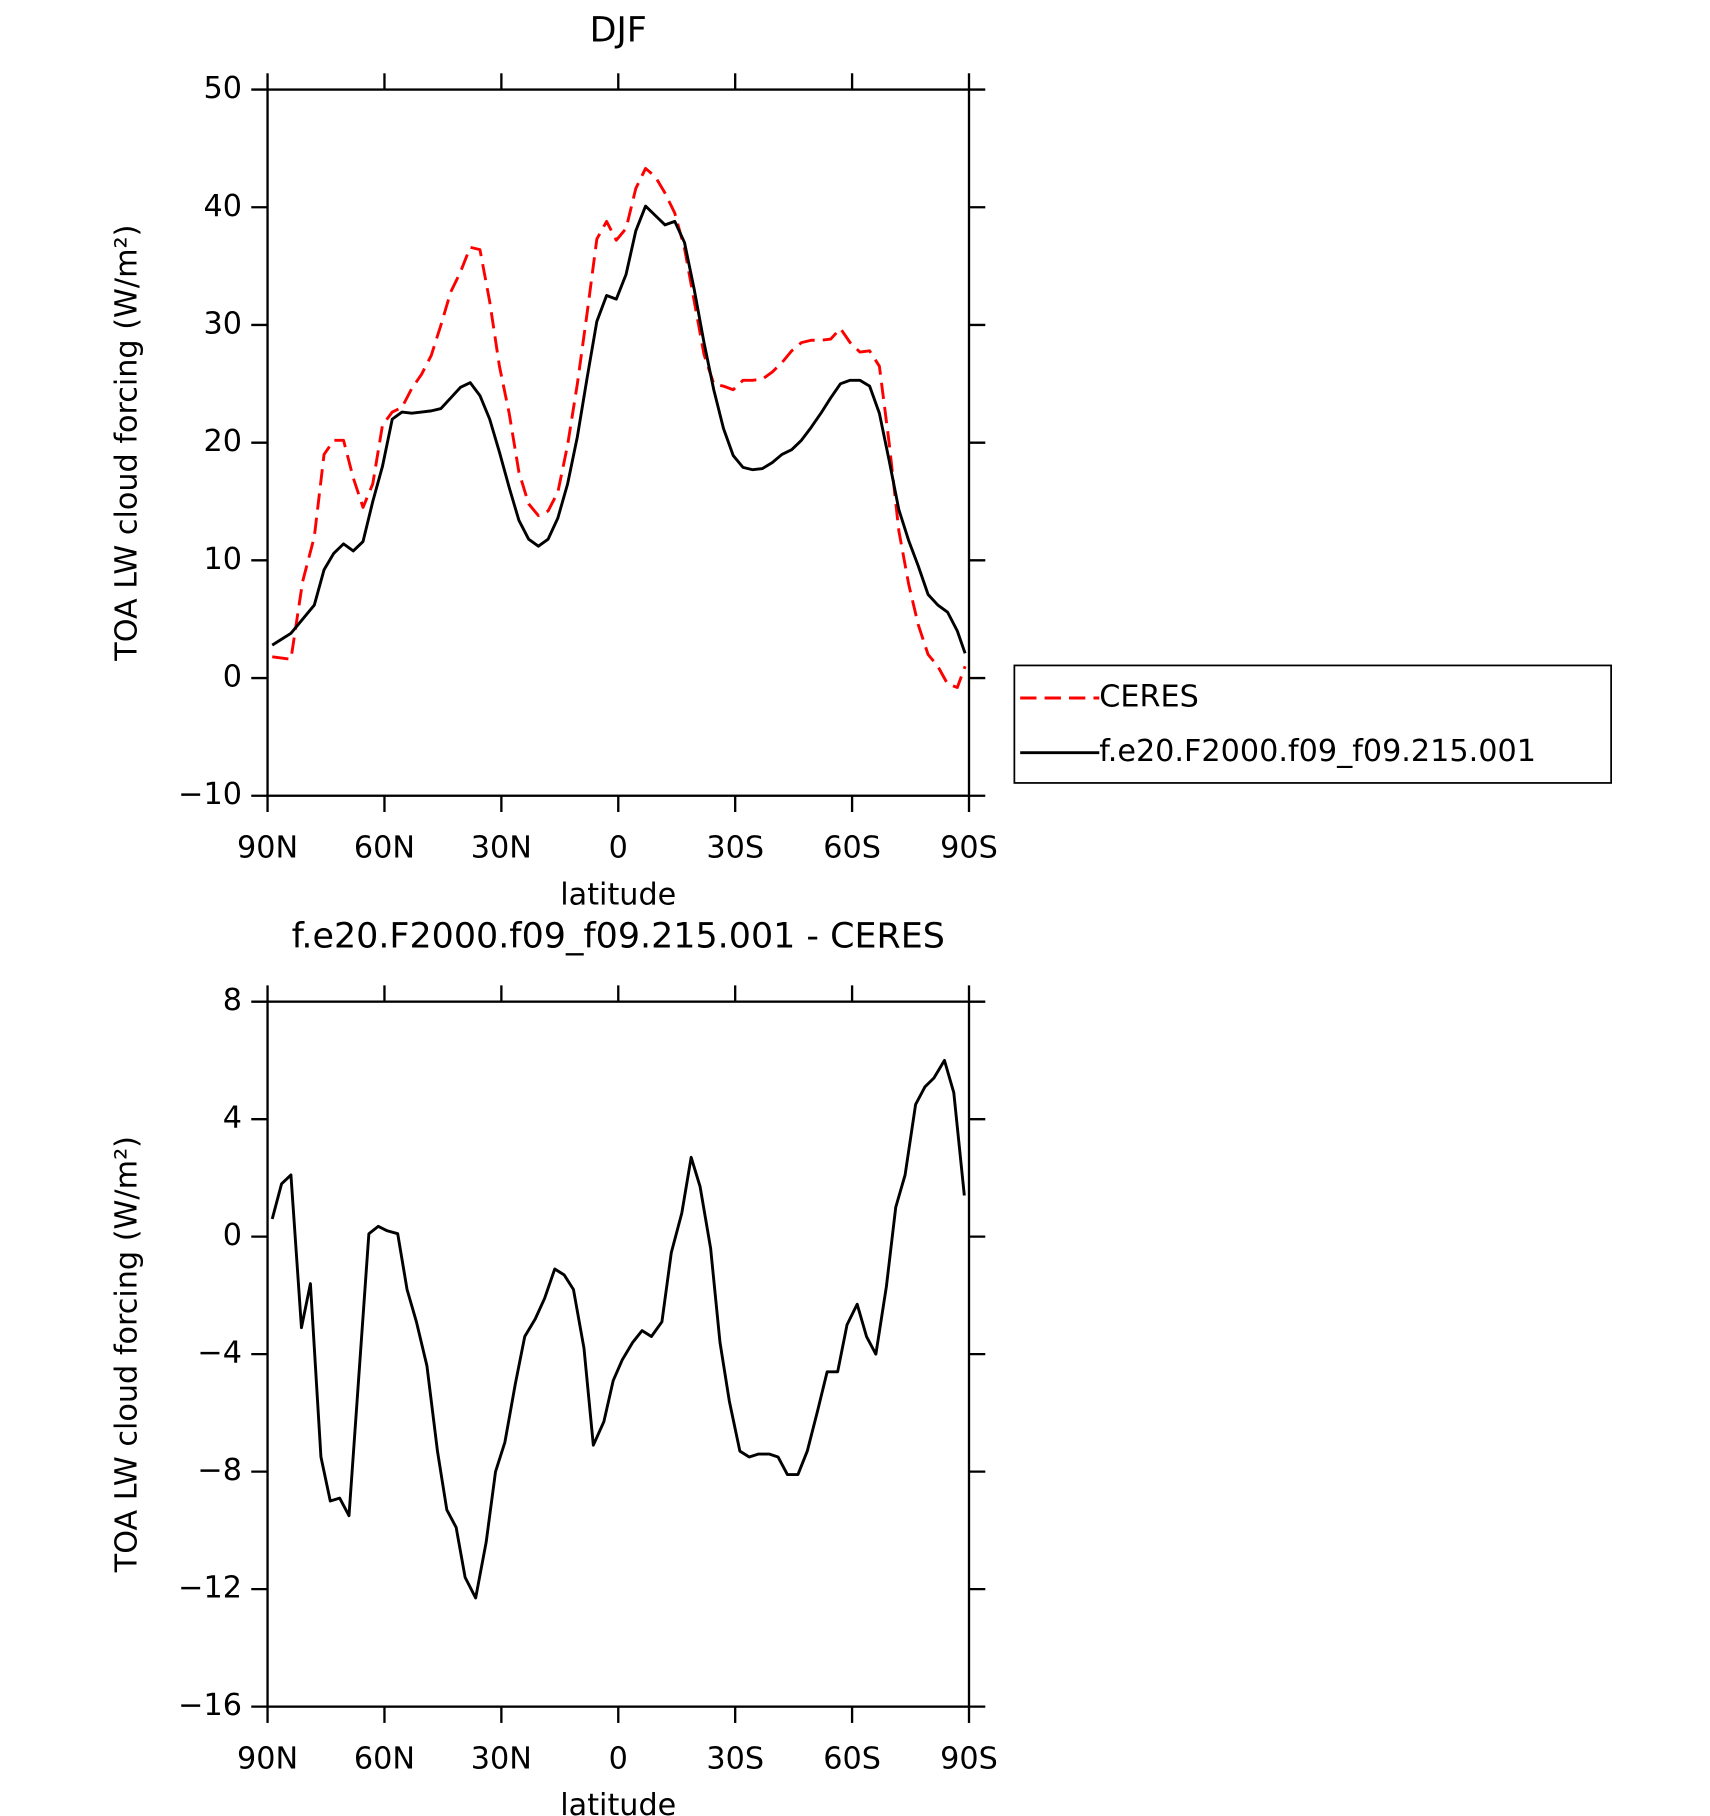 This screenshot has width=1710, height=1816. What do you see at coordinates (210, 794) in the screenshot?
I see `y-tick-label: −10` at bounding box center [210, 794].